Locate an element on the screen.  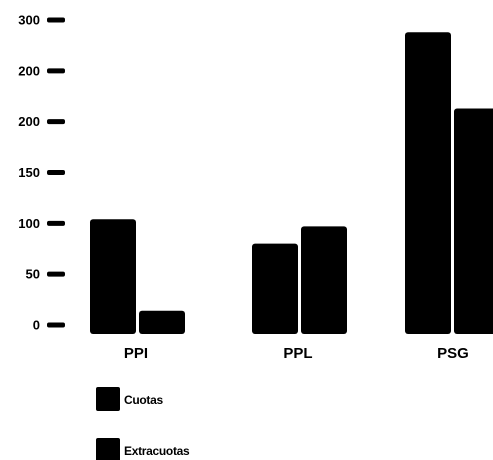
bar-ppl-extracuotas is located at coordinates (324, 280).